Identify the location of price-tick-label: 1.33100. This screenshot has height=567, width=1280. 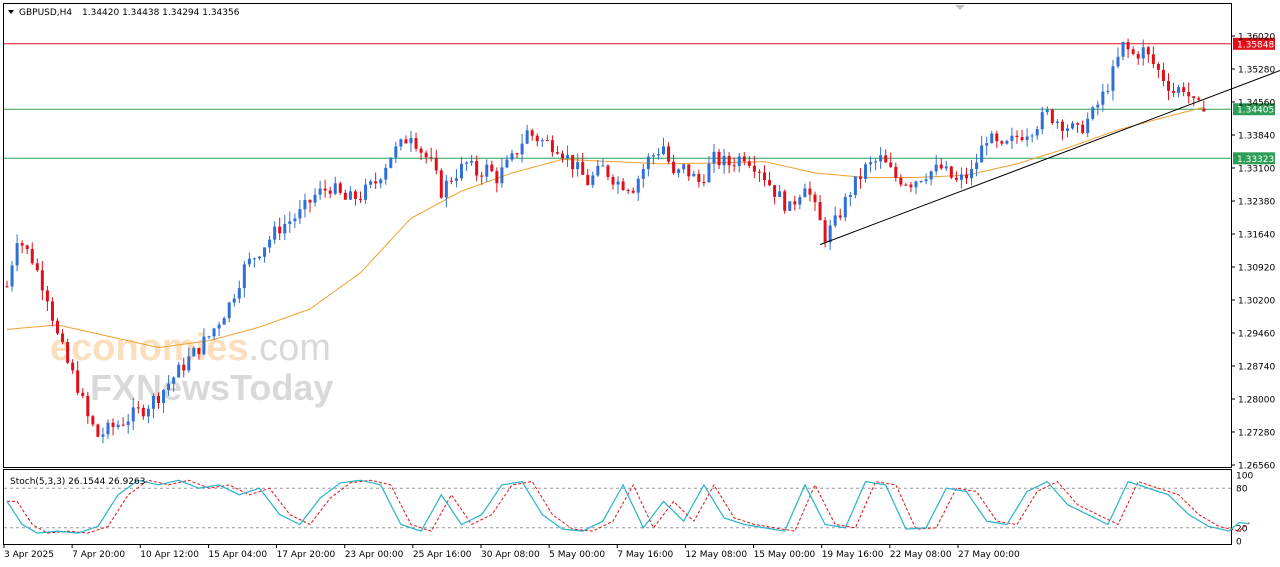
(1256, 170).